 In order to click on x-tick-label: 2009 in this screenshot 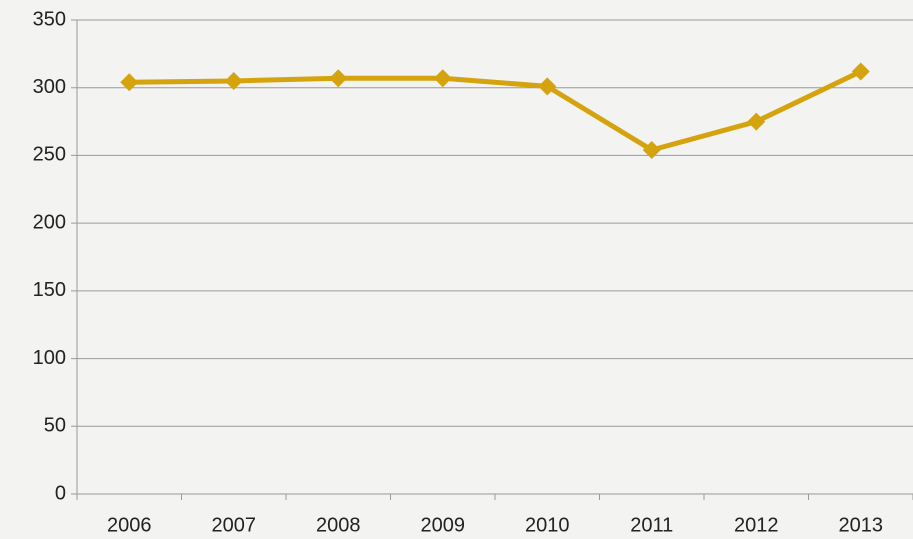, I will do `click(443, 525)`.